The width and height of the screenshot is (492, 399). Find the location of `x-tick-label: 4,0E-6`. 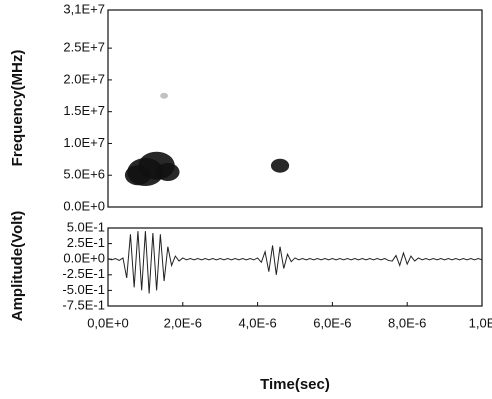

x-tick-label: 4,0E-6 is located at coordinates (257, 322).